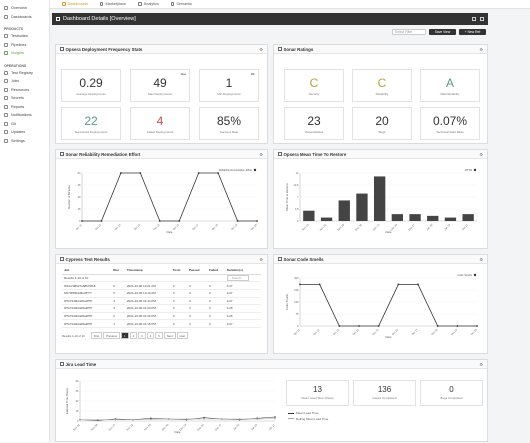  Describe the element at coordinates (169, 335) in the screenshot. I see `page-button: Next` at that location.